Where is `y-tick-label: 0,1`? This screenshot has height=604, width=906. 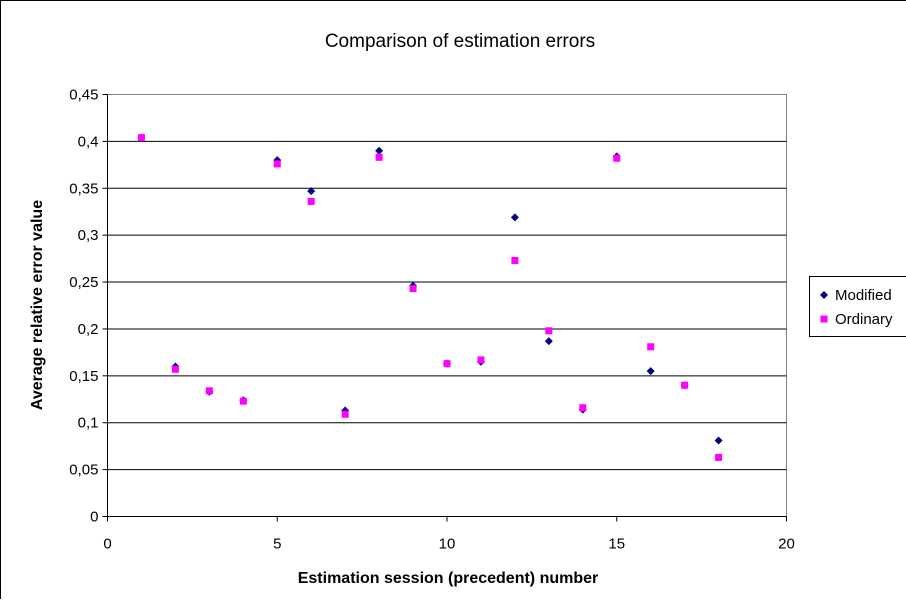
y-tick-label: 0,1 is located at coordinates (88, 423).